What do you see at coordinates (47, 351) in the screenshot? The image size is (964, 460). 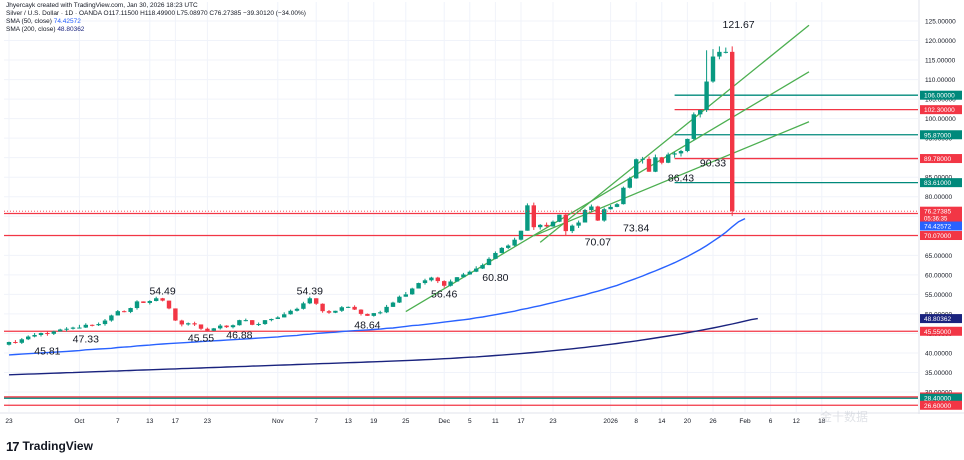 I see `price-annotation: 45.81` at bounding box center [47, 351].